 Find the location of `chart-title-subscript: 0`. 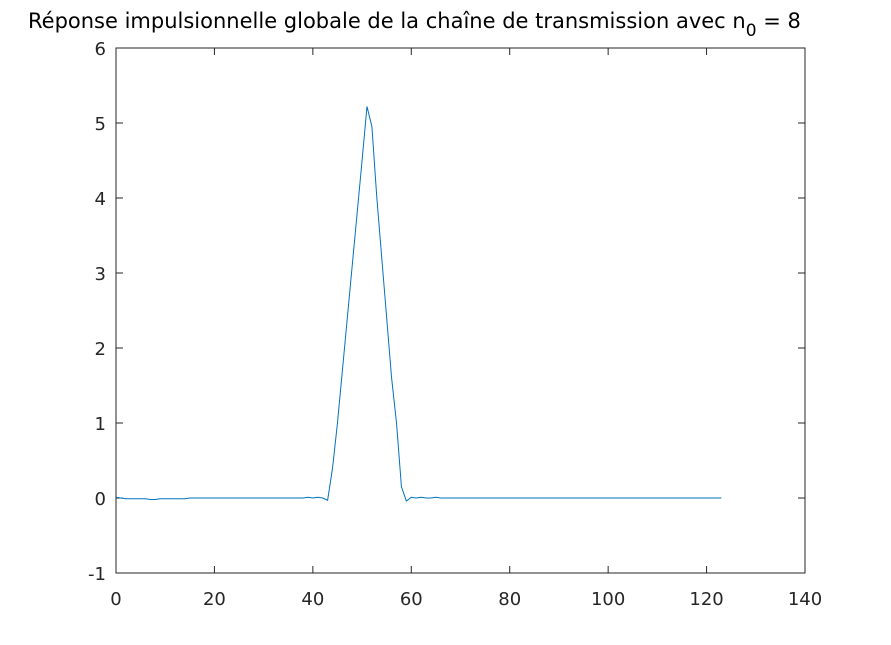

chart-title-subscript: 0 is located at coordinates (751, 31).